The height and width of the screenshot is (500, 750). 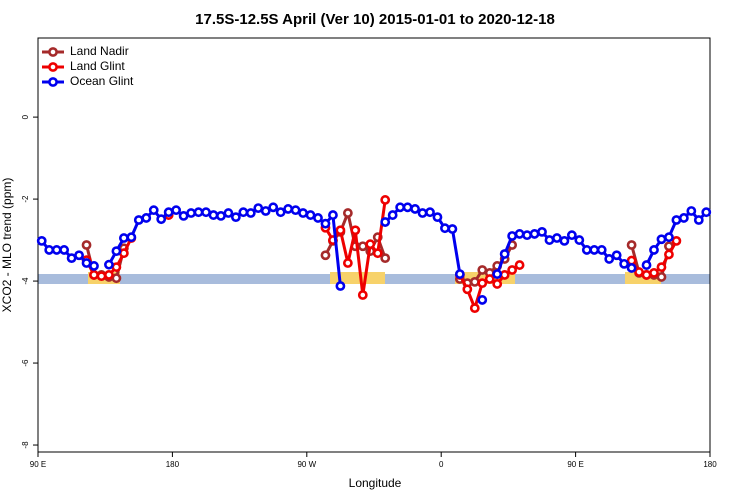 I want to click on y-tick-label: -2, so click(x=25, y=199).